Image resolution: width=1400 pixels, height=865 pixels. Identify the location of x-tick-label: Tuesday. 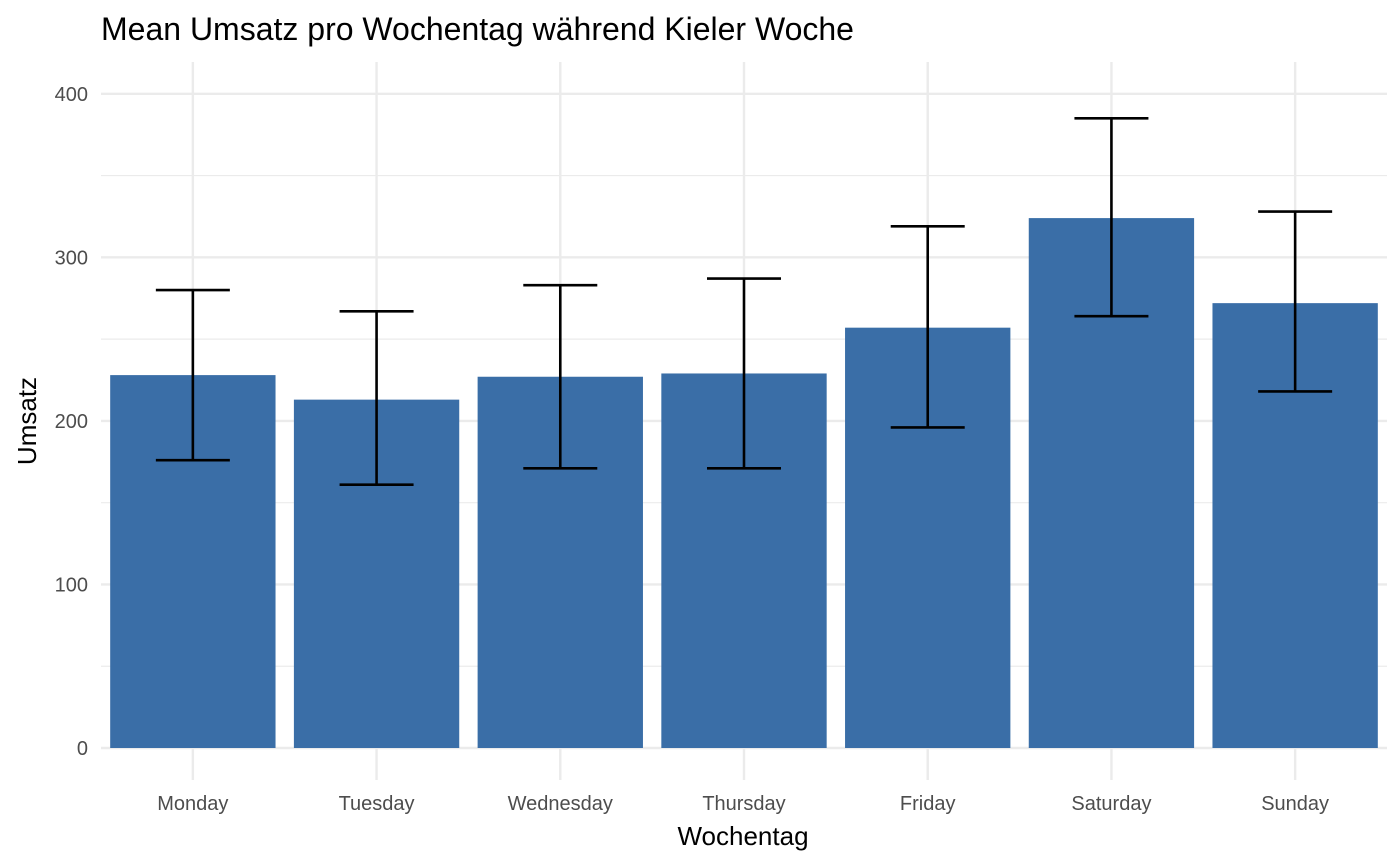
(377, 804).